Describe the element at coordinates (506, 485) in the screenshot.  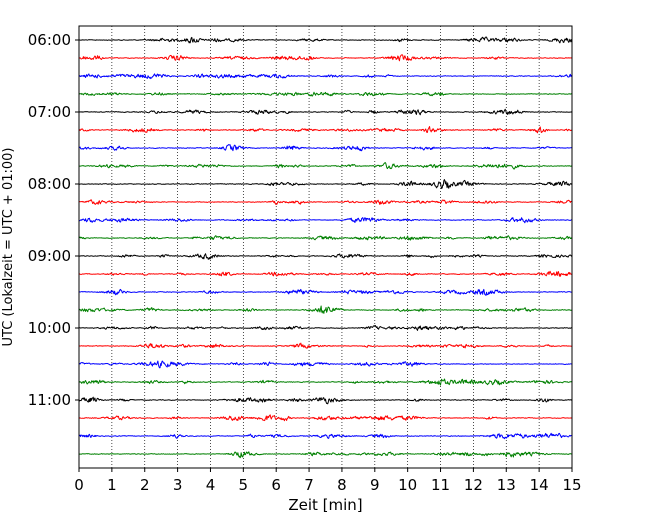
I see `x-tick-label: 13` at that location.